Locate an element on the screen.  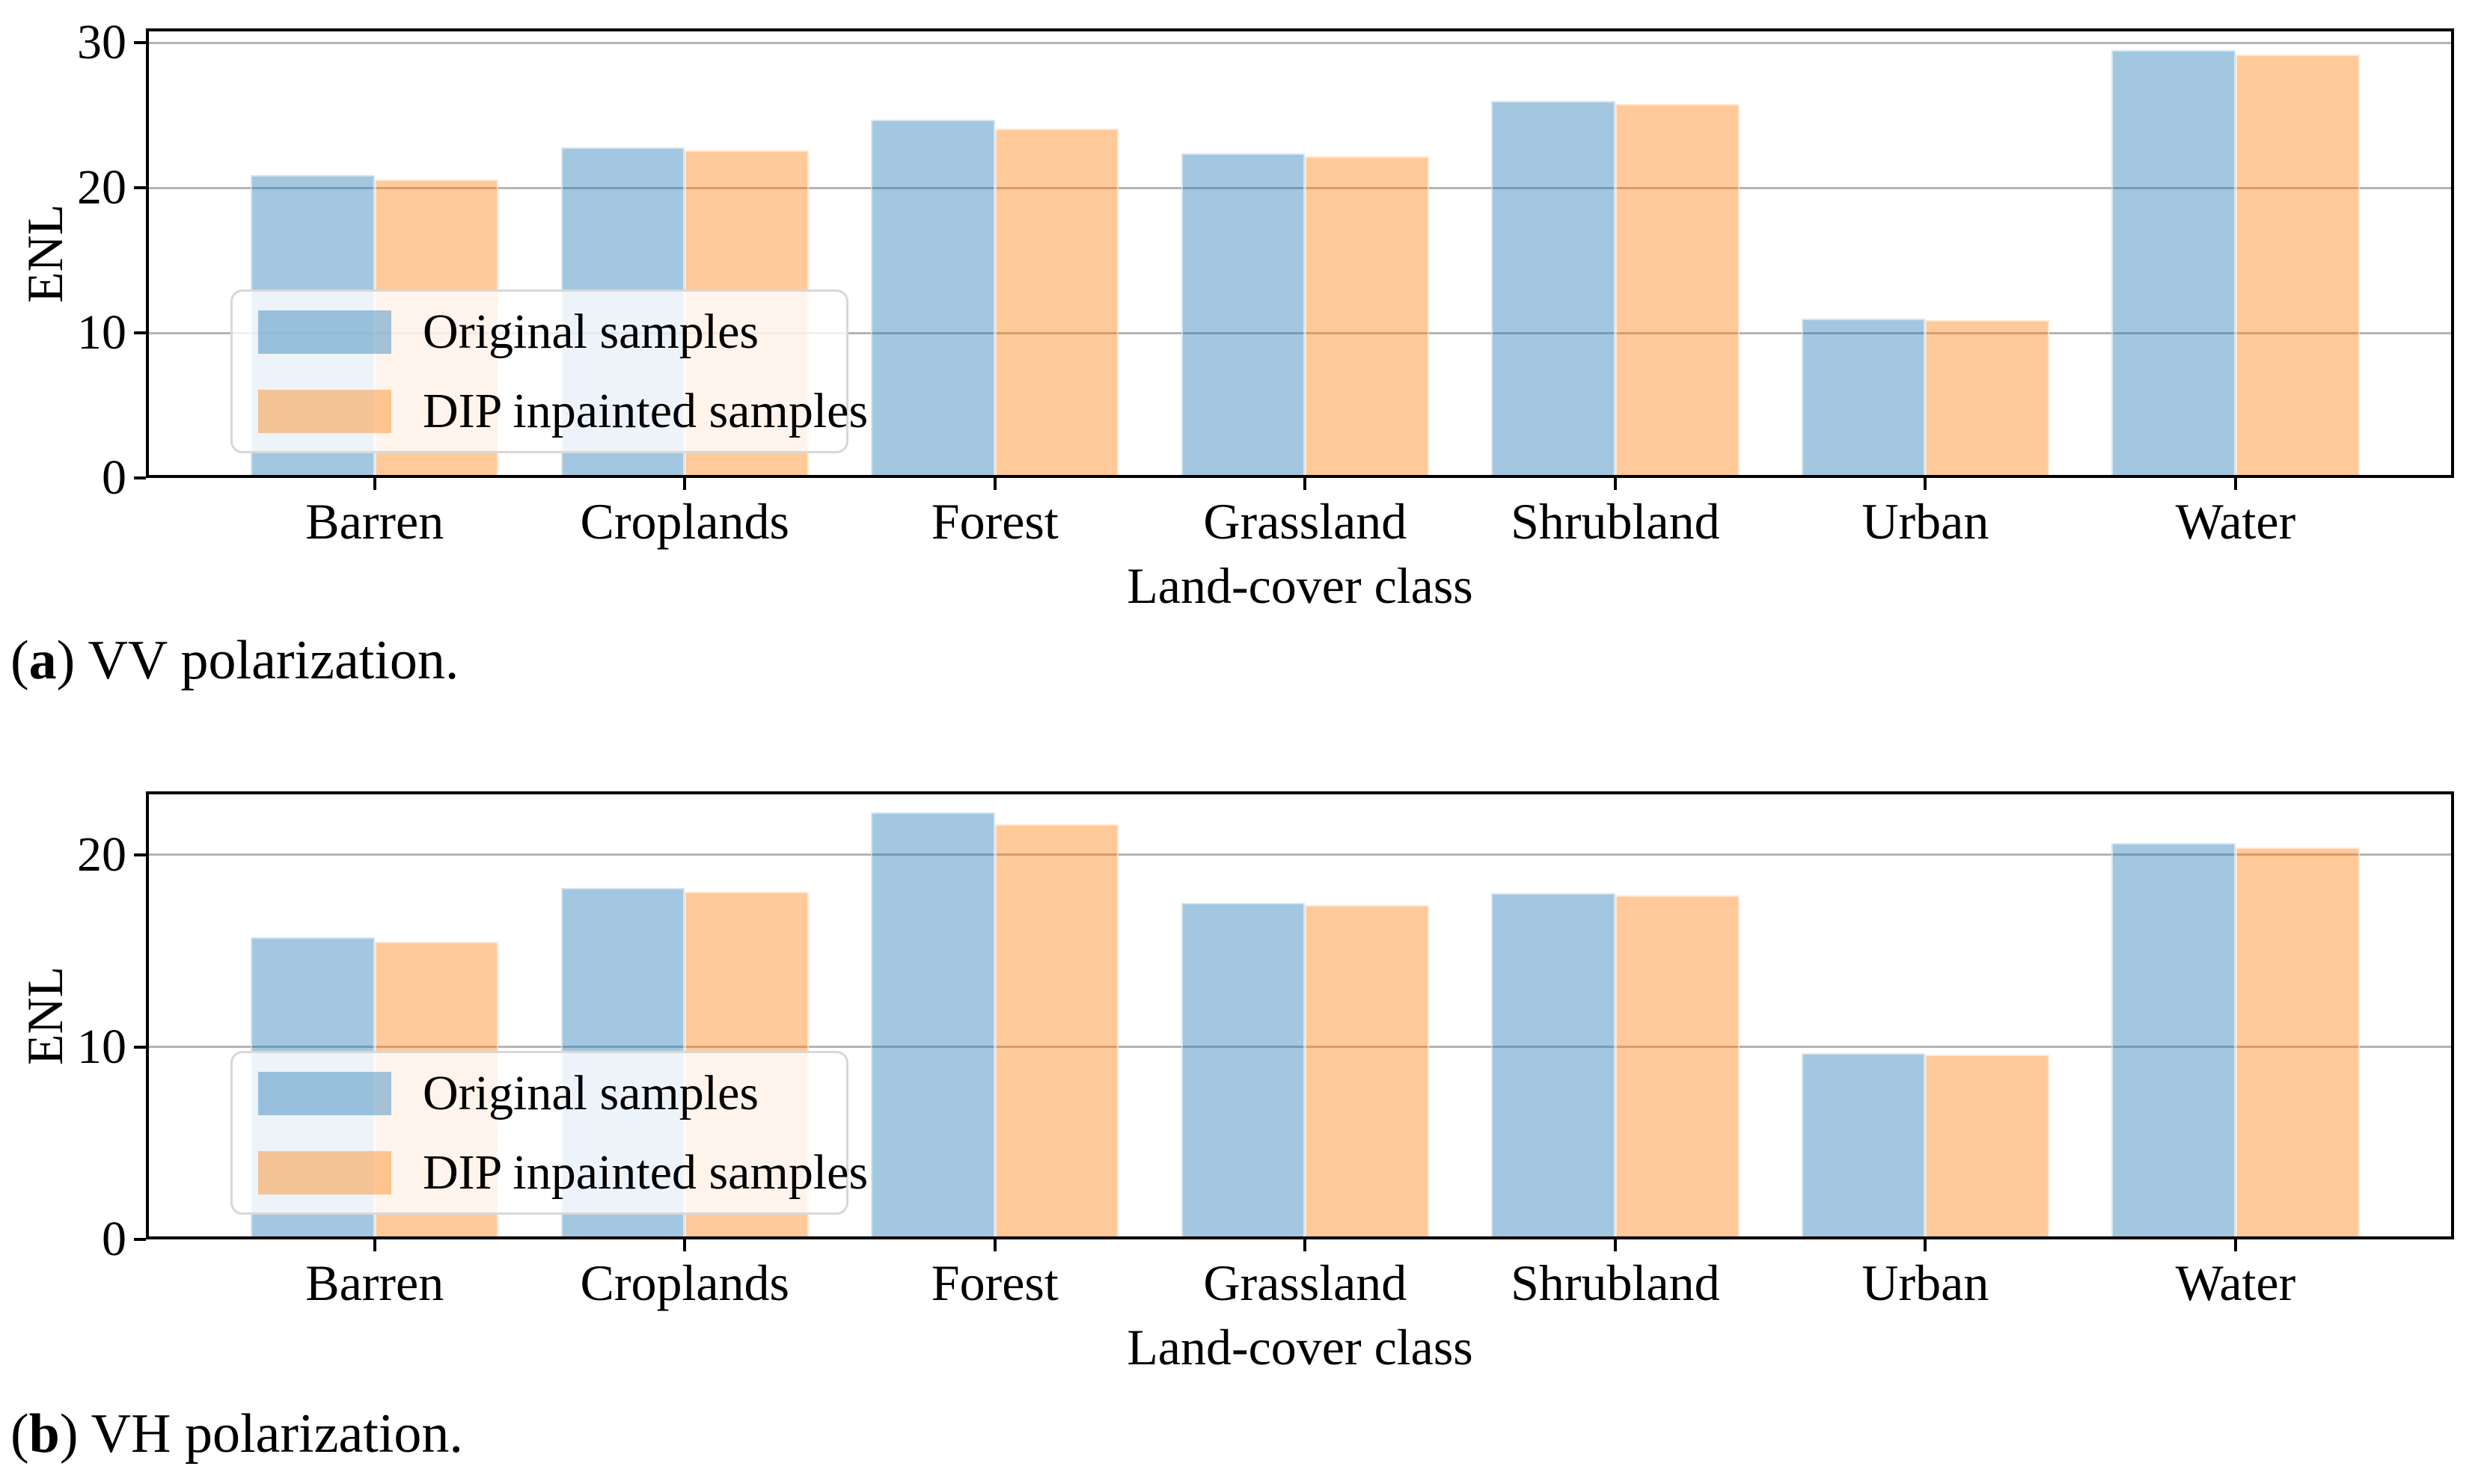
caption-a: (a) VV polarization. is located at coordinates (234, 660).